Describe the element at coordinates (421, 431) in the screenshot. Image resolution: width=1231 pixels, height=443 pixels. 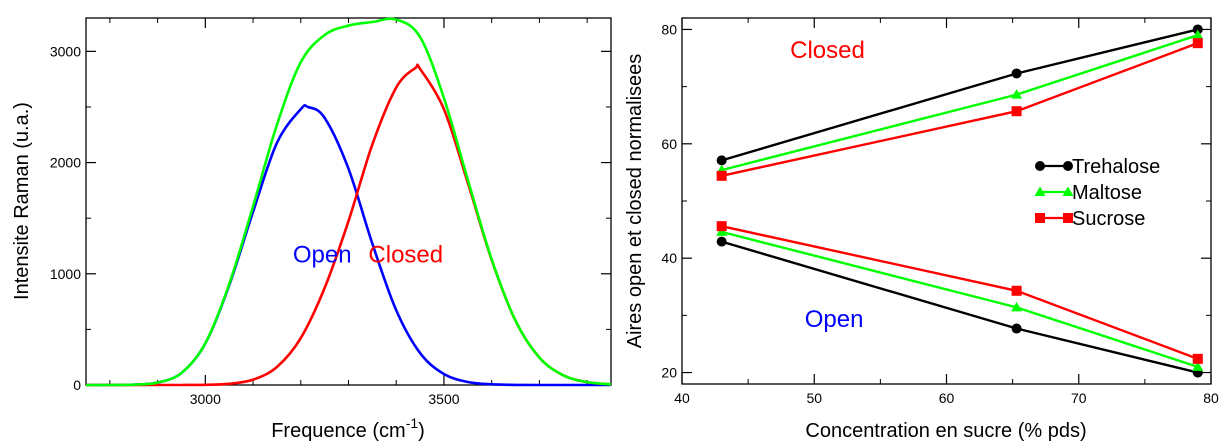
I see `plot1-x-axis-label-end: )` at that location.